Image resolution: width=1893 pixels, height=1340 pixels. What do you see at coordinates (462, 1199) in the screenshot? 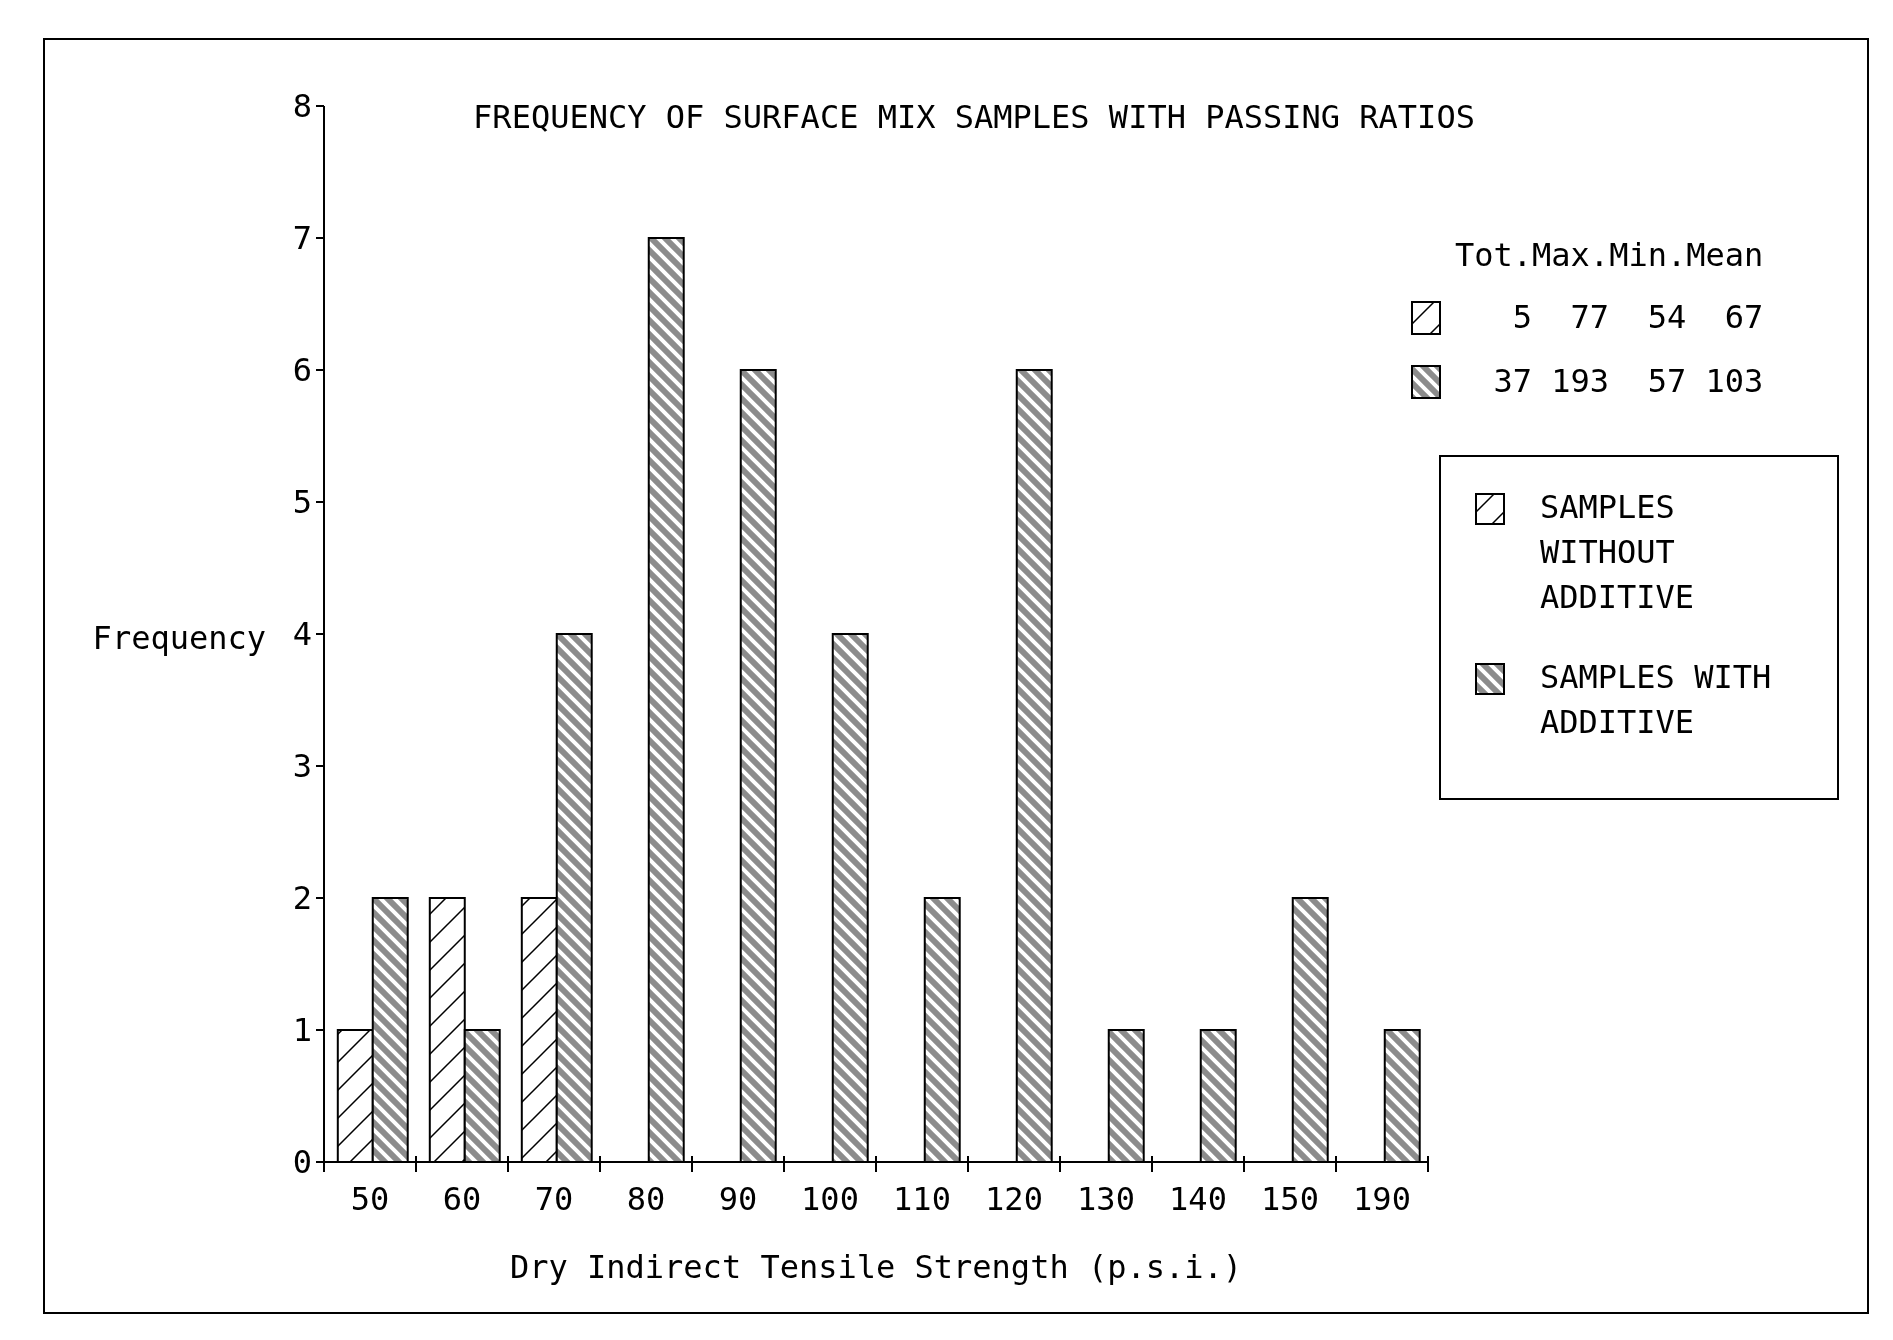
I see `x-tick-label: 60` at bounding box center [462, 1199].